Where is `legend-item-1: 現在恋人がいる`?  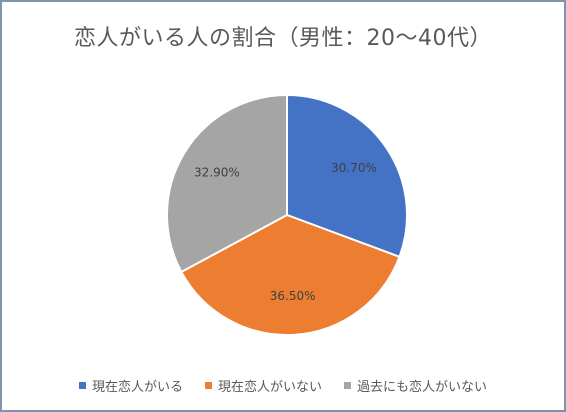
legend-item-1: 現在恋人がいる is located at coordinates (130, 385).